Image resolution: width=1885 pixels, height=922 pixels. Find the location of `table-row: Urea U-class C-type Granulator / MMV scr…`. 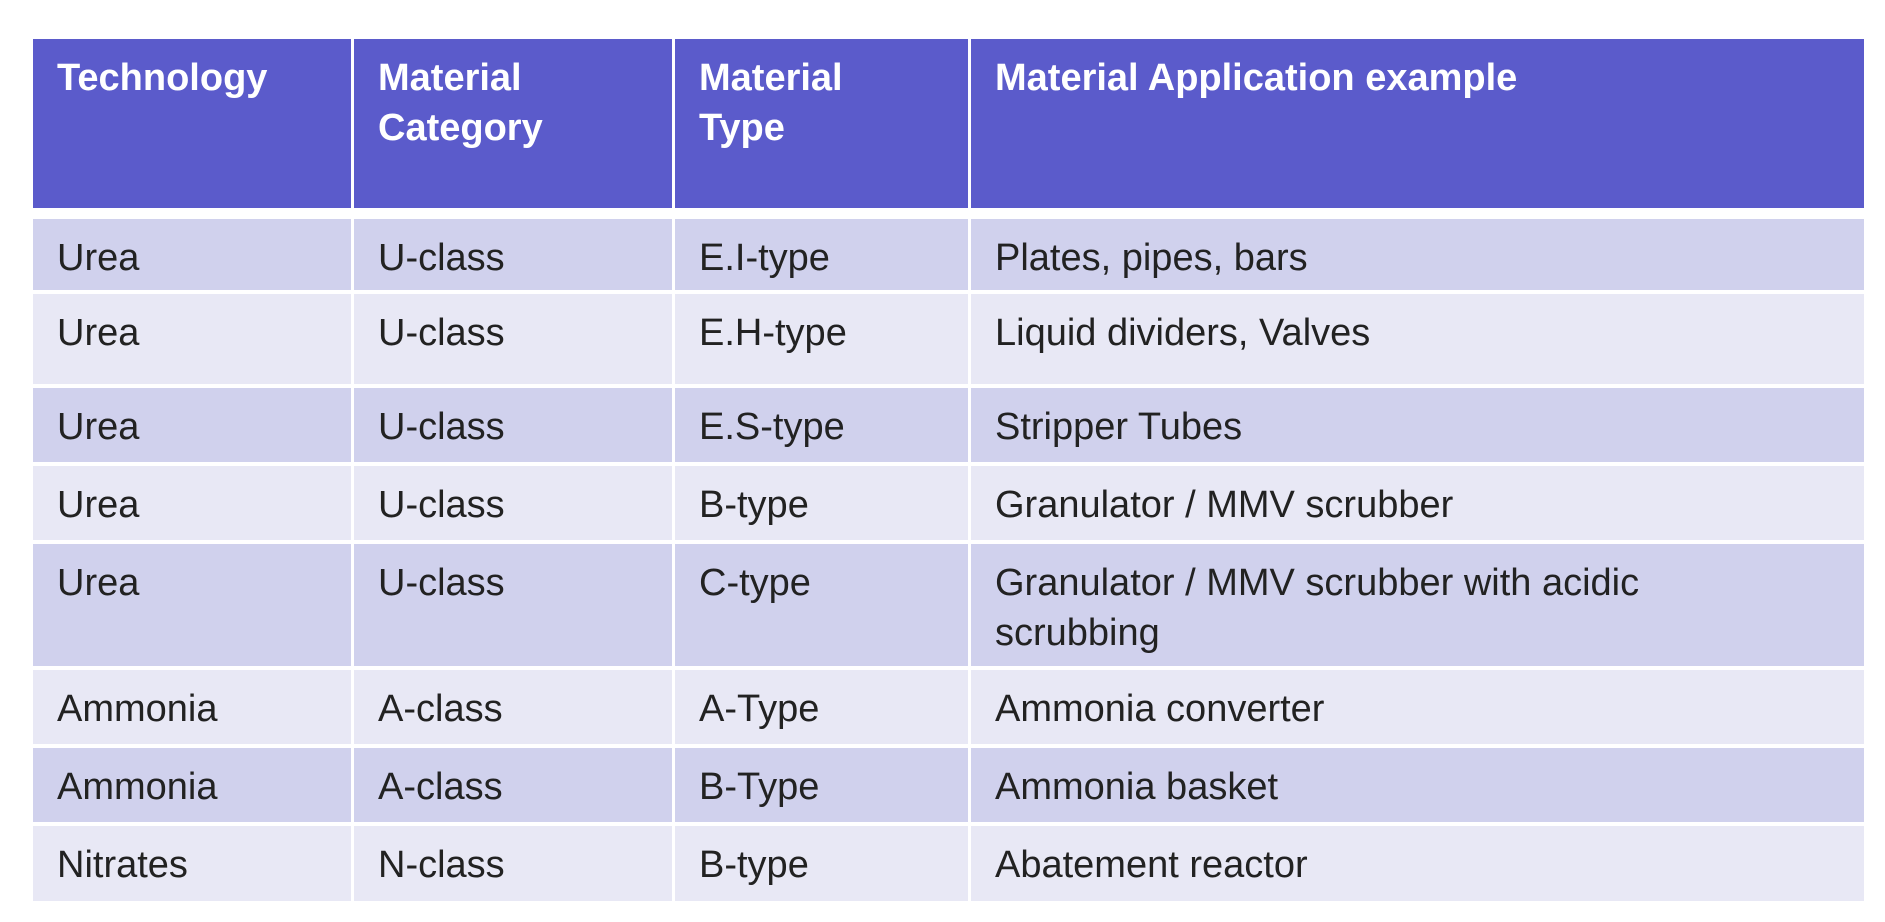

table-row: Urea U-class C-type Granulator / MMV scr… is located at coordinates (948, 605).